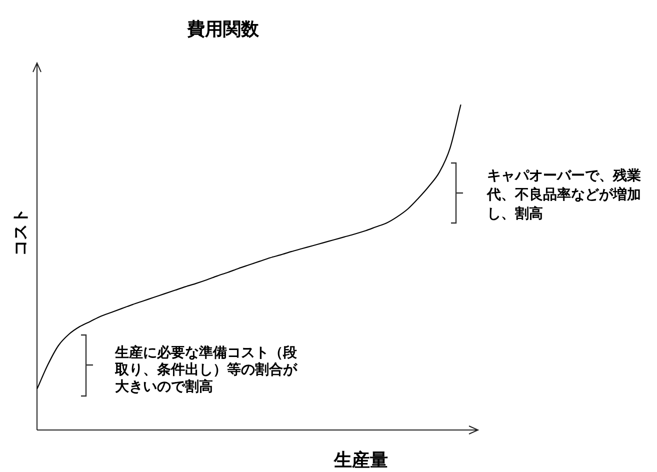 The height and width of the screenshot is (472, 657). Describe the element at coordinates (360, 460) in the screenshot. I see `x-axis-title: 生産量` at that location.